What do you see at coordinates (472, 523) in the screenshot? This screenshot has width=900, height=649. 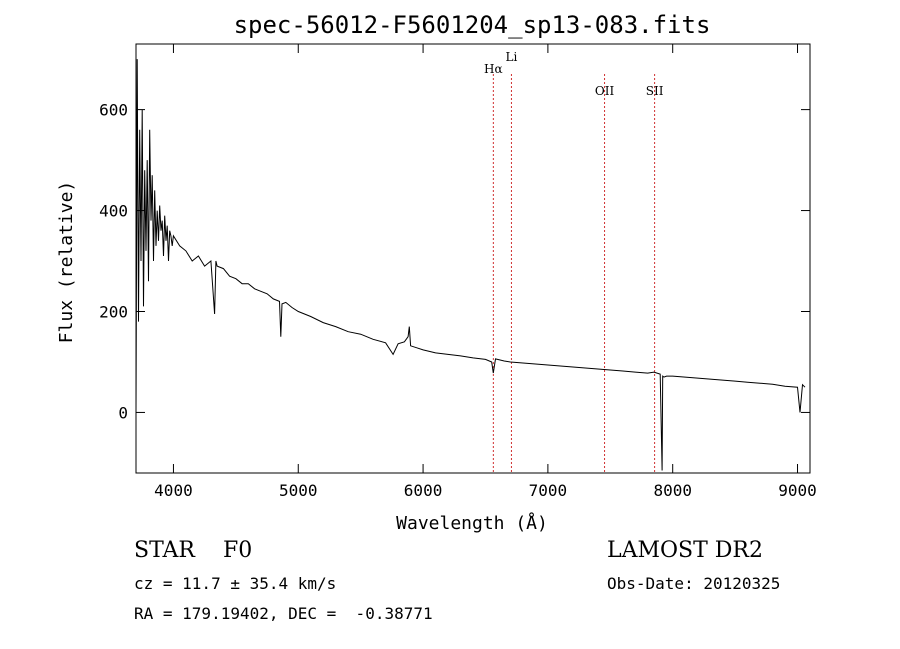 I see `x-axis-label: Wavelength (Å)` at bounding box center [472, 523].